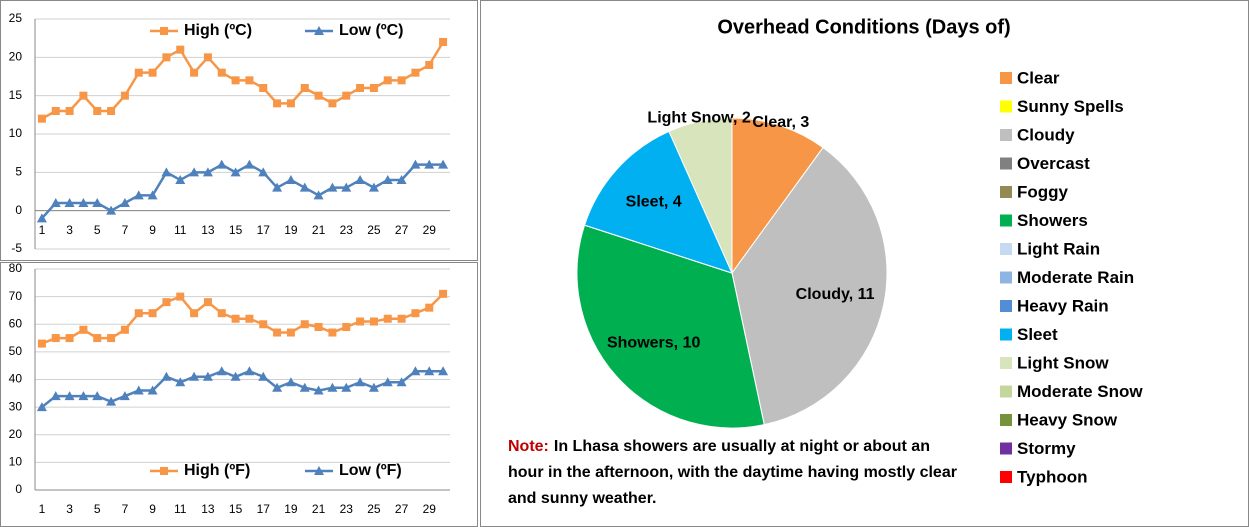 The width and height of the screenshot is (1249, 527). Describe the element at coordinates (180, 230) in the screenshot. I see `x-tick-label: 11` at that location.